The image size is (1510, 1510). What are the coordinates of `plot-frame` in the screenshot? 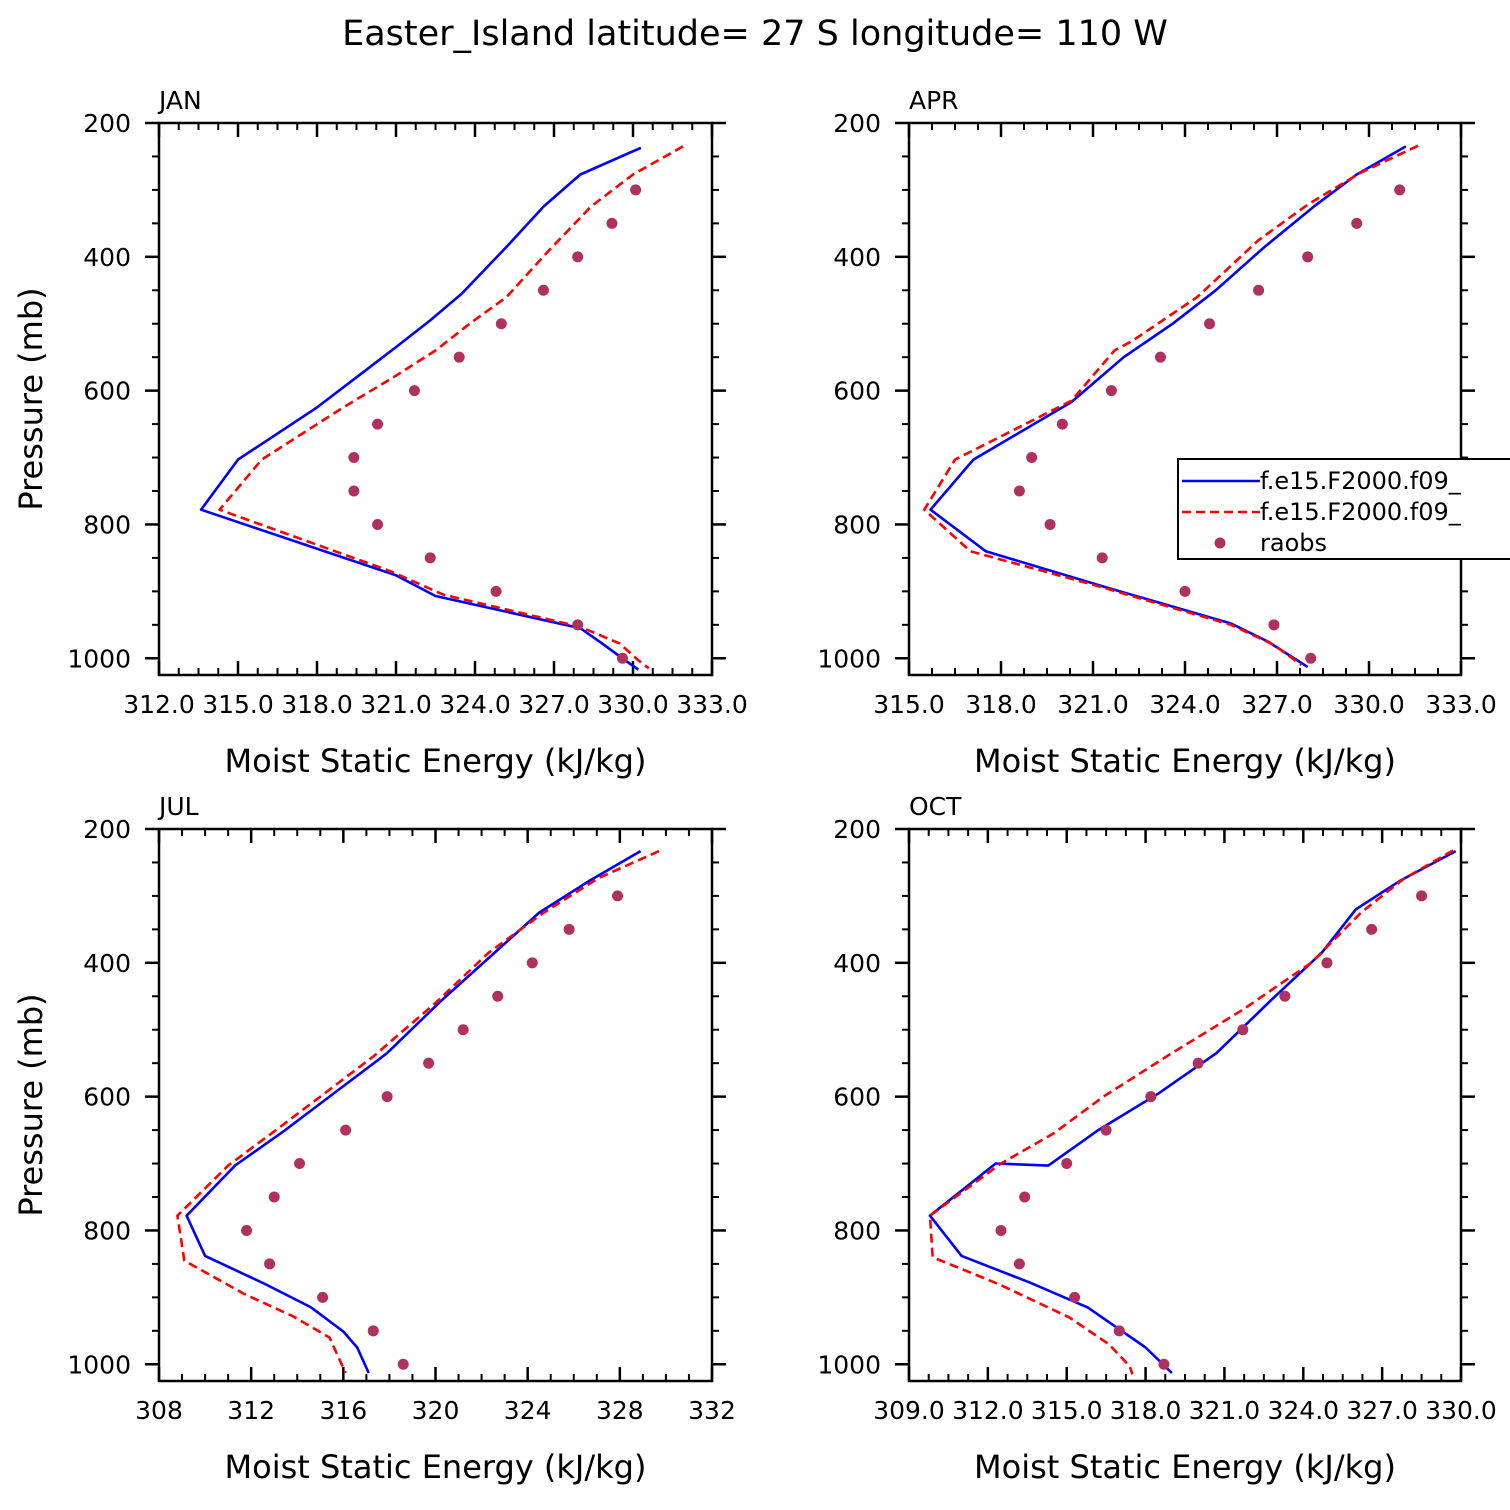 It's located at (435, 1105).